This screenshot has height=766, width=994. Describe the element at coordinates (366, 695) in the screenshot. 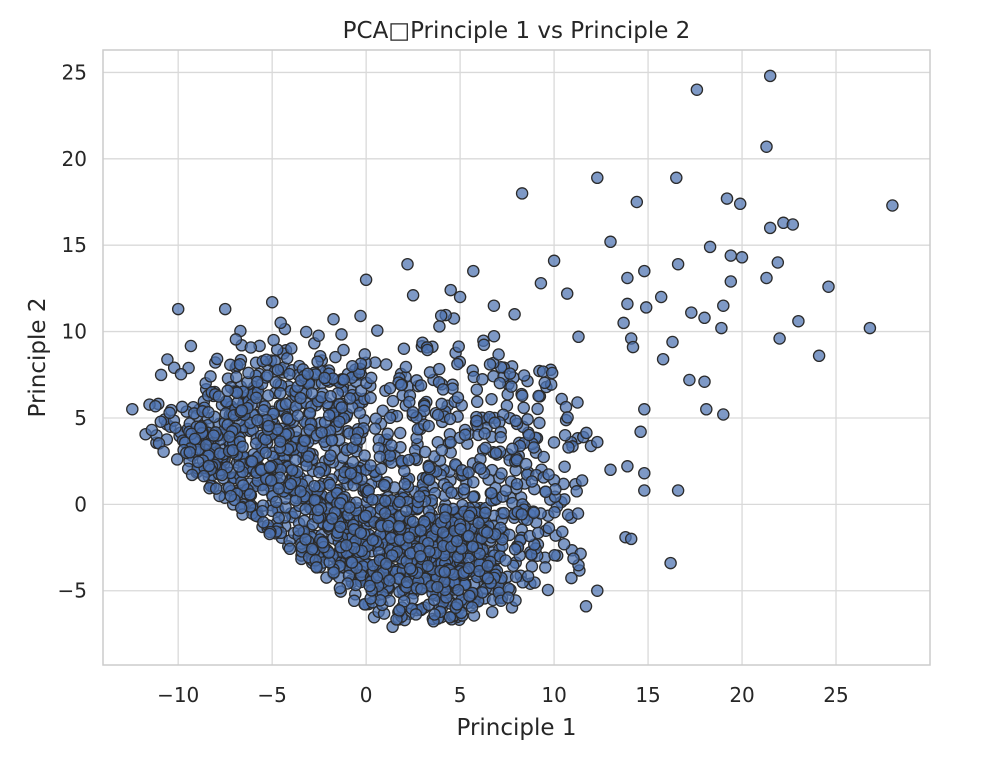

I see `x-tick-label: 0` at that location.